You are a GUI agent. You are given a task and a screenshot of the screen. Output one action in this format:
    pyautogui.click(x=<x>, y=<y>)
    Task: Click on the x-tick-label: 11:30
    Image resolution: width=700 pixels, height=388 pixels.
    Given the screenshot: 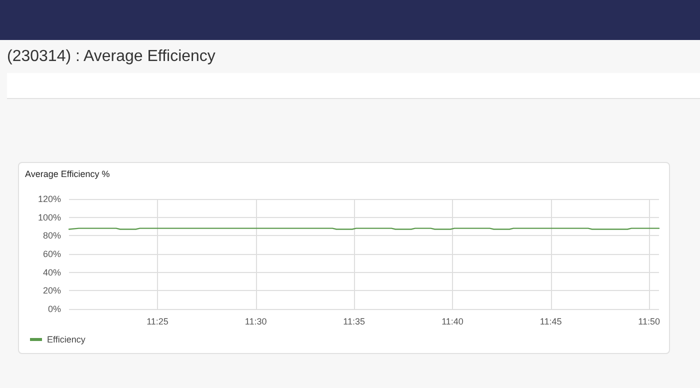 What is the action you would take?
    pyautogui.click(x=255, y=321)
    